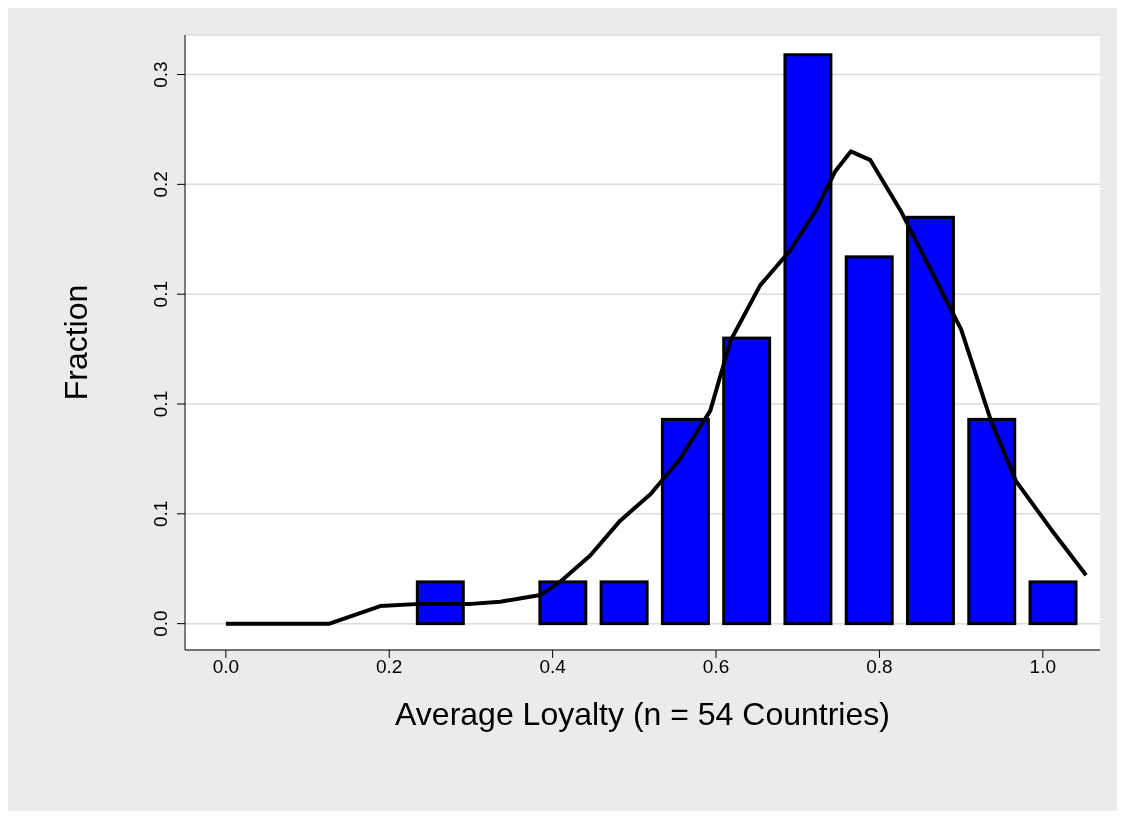 The width and height of the screenshot is (1125, 819). I want to click on y-tick-label: 0.0, so click(160, 623).